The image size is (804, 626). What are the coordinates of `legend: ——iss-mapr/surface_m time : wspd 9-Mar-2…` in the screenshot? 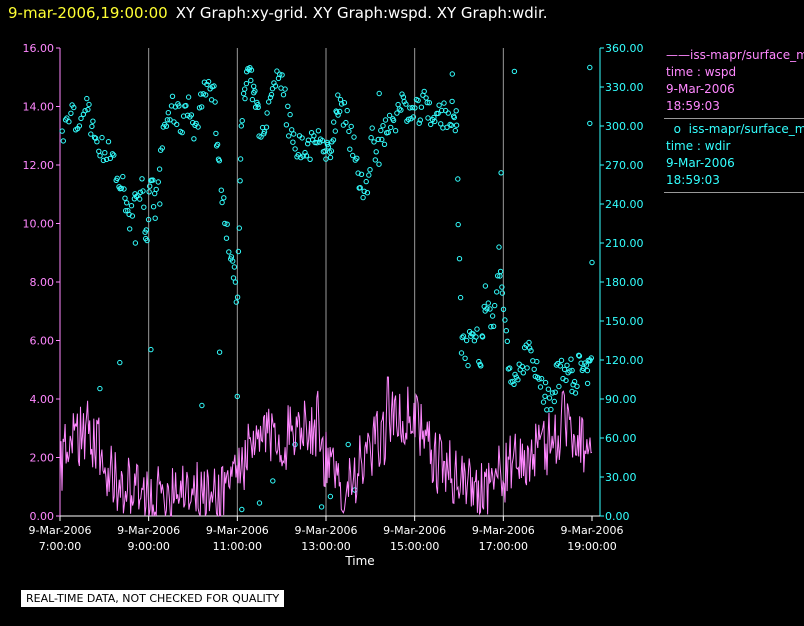 It's located at (734, 119).